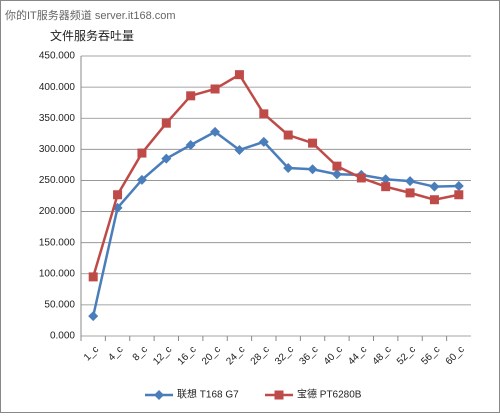 This screenshot has width=500, height=418. I want to click on y-tick-label: 400.000, so click(57, 87).